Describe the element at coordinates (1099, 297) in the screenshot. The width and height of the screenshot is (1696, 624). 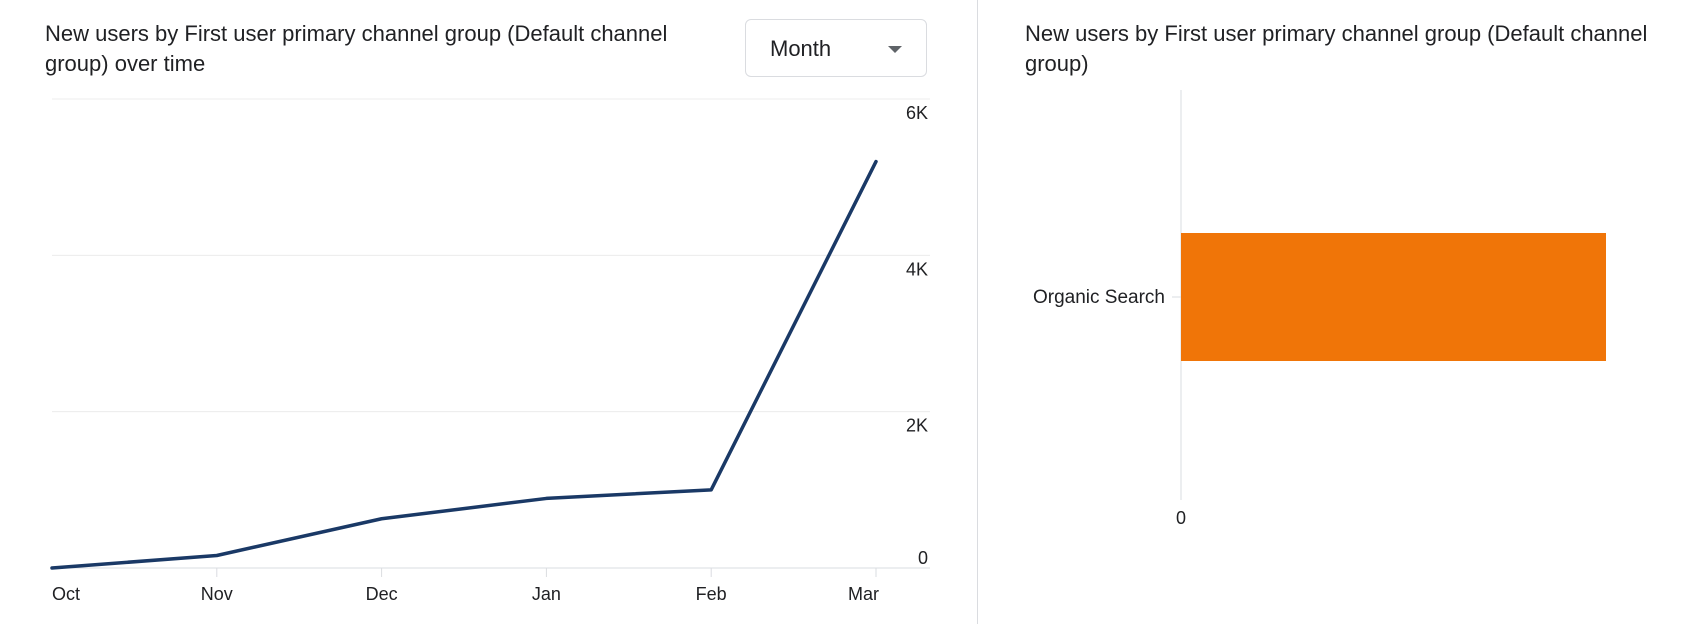
I see `category-label: Organic Search` at that location.